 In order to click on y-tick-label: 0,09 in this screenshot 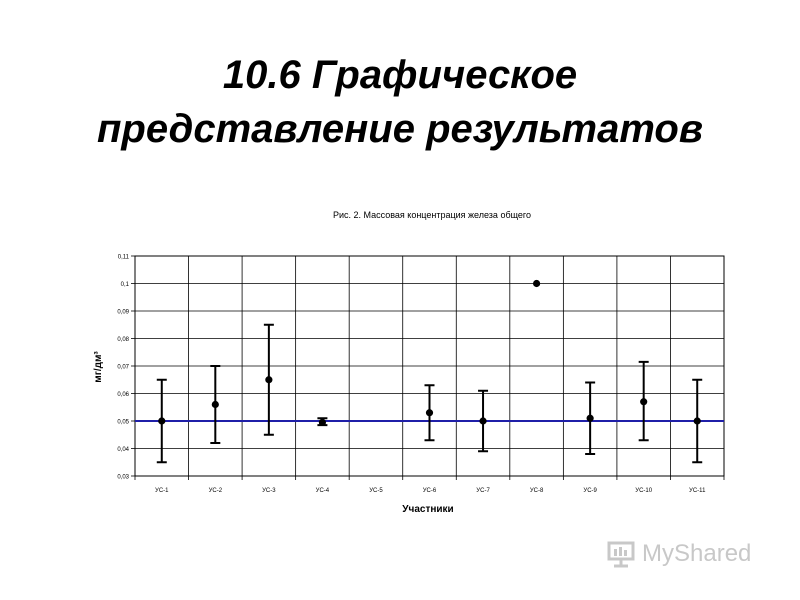, I will do `click(123, 313)`.